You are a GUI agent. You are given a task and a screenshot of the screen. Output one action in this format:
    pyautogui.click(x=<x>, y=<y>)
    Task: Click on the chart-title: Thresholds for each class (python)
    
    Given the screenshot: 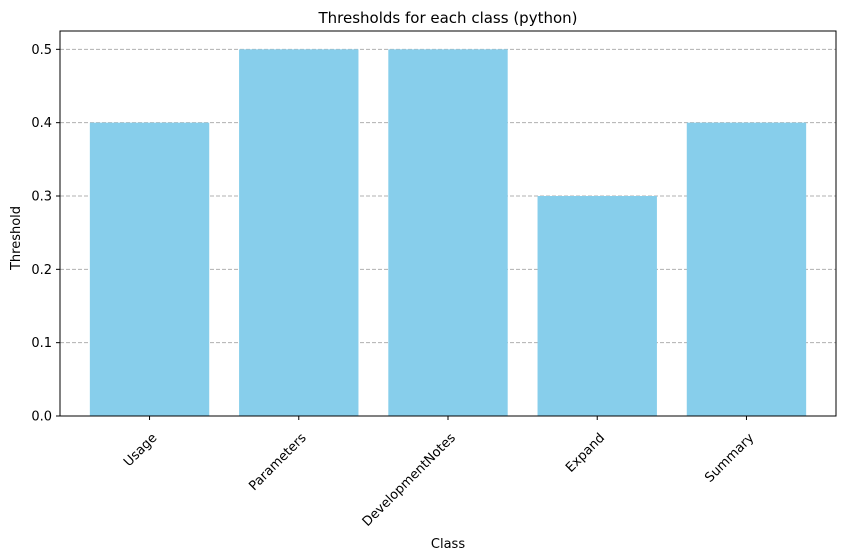 What is the action you would take?
    pyautogui.click(x=447, y=18)
    